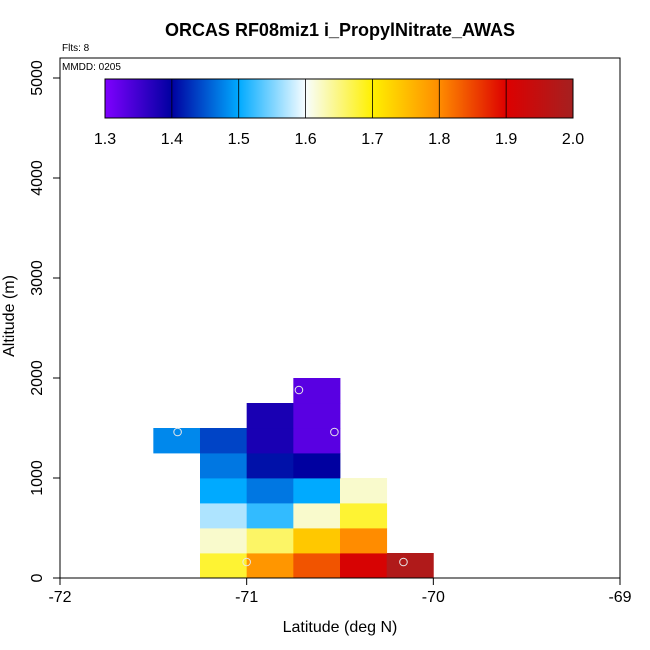  Describe the element at coordinates (37, 478) in the screenshot. I see `y-tick-label: 1000` at that location.